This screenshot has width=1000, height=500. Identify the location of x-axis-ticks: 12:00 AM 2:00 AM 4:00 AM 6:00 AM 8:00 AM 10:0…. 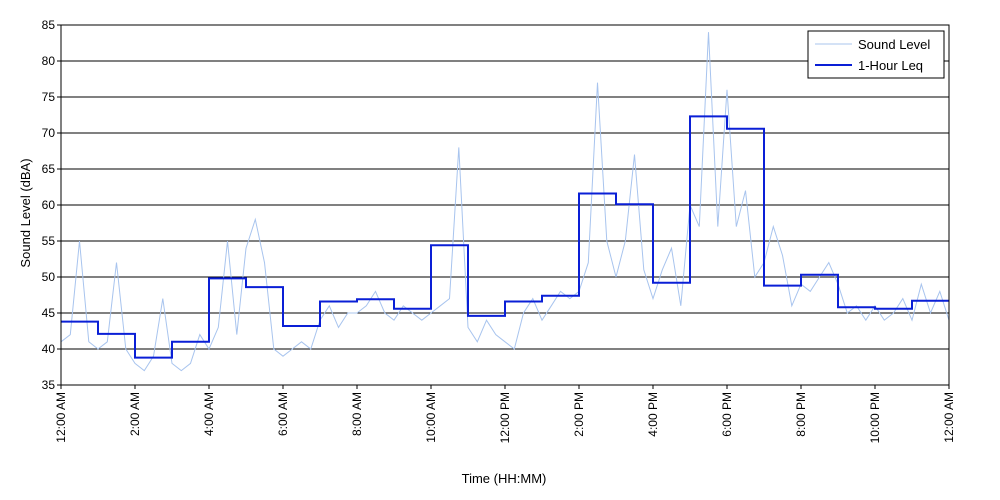
(505, 414).